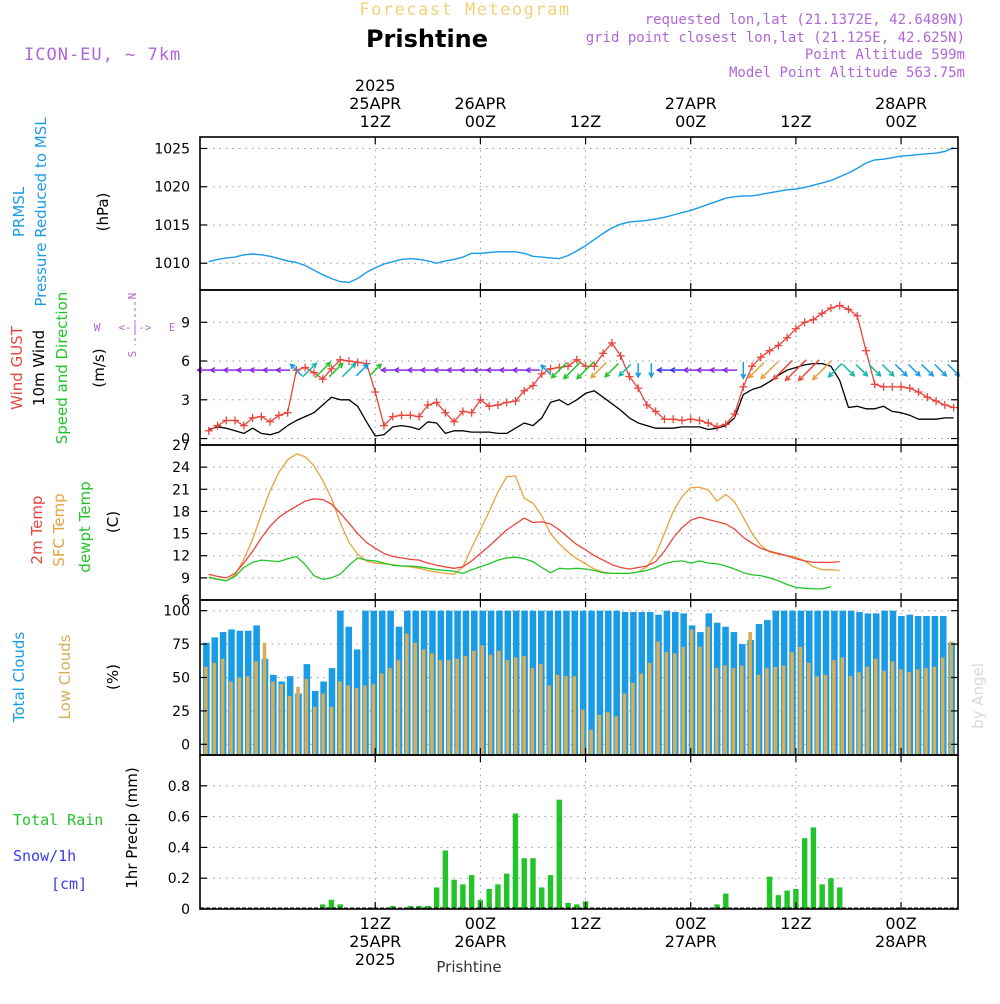 This screenshot has height=1004, width=1000. I want to click on header-model-alt: Model Point Altitude 563.75m, so click(847, 73).